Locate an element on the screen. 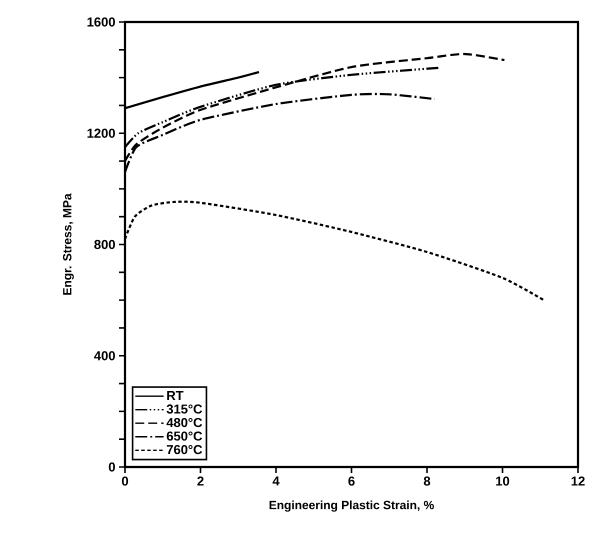 This screenshot has height=552, width=598. x-tick-label: 6 is located at coordinates (351, 481).